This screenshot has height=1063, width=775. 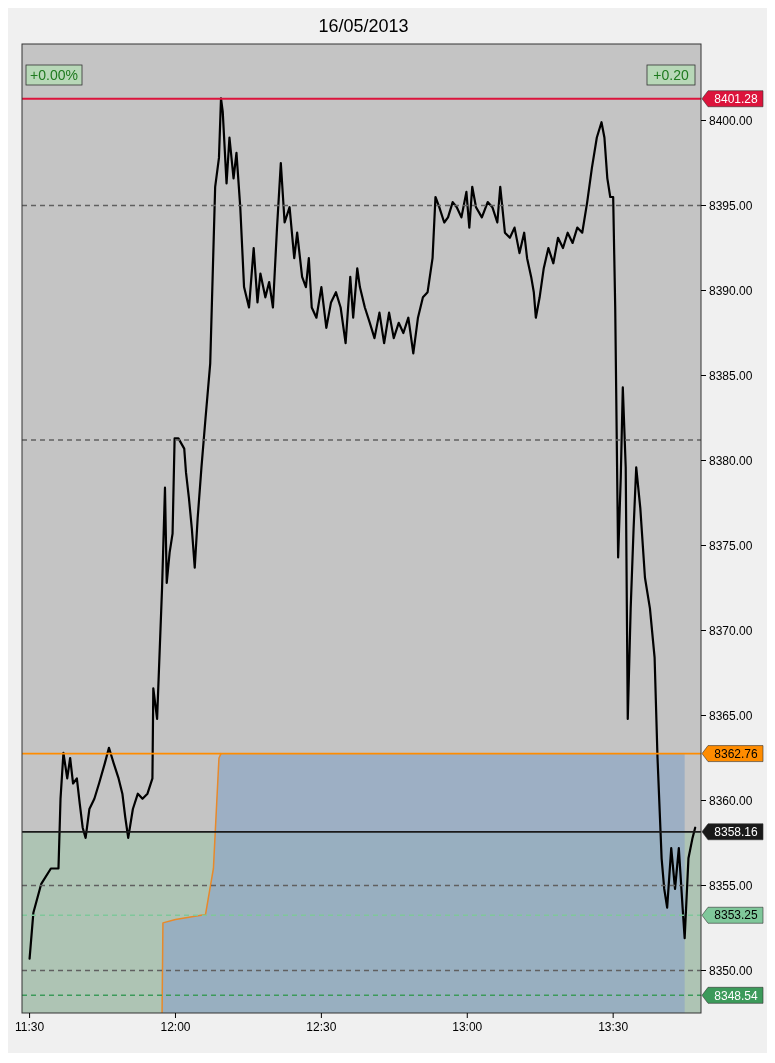 What do you see at coordinates (731, 715) in the screenshot?
I see `y-tick-label: 8365.00` at bounding box center [731, 715].